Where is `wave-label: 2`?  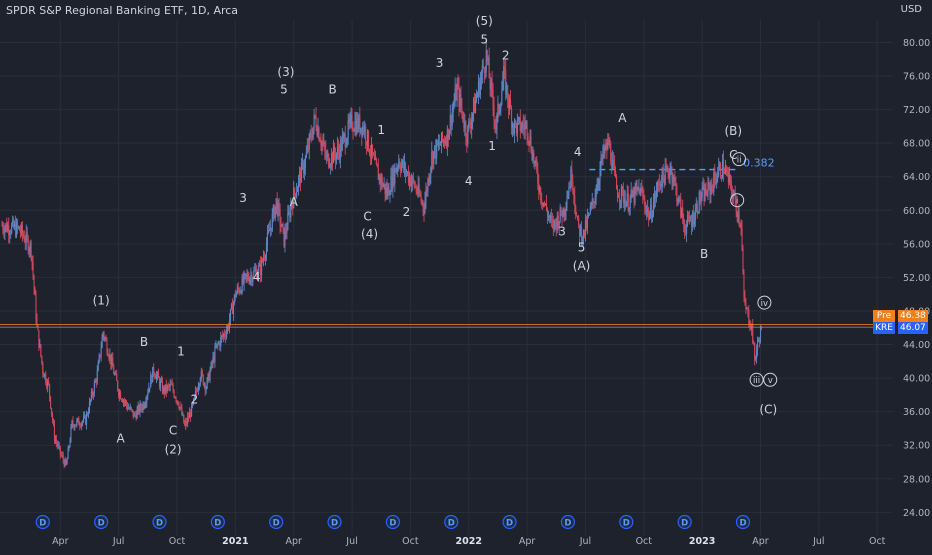
wave-label: 2 is located at coordinates (195, 399).